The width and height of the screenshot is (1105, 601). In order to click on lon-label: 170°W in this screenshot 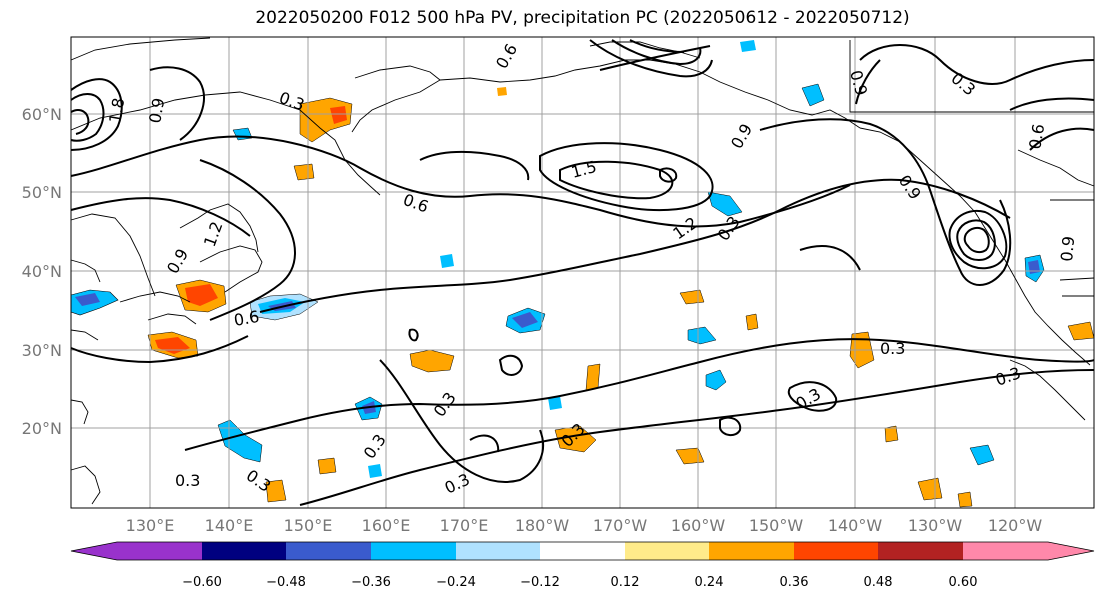, I will do `click(620, 525)`.